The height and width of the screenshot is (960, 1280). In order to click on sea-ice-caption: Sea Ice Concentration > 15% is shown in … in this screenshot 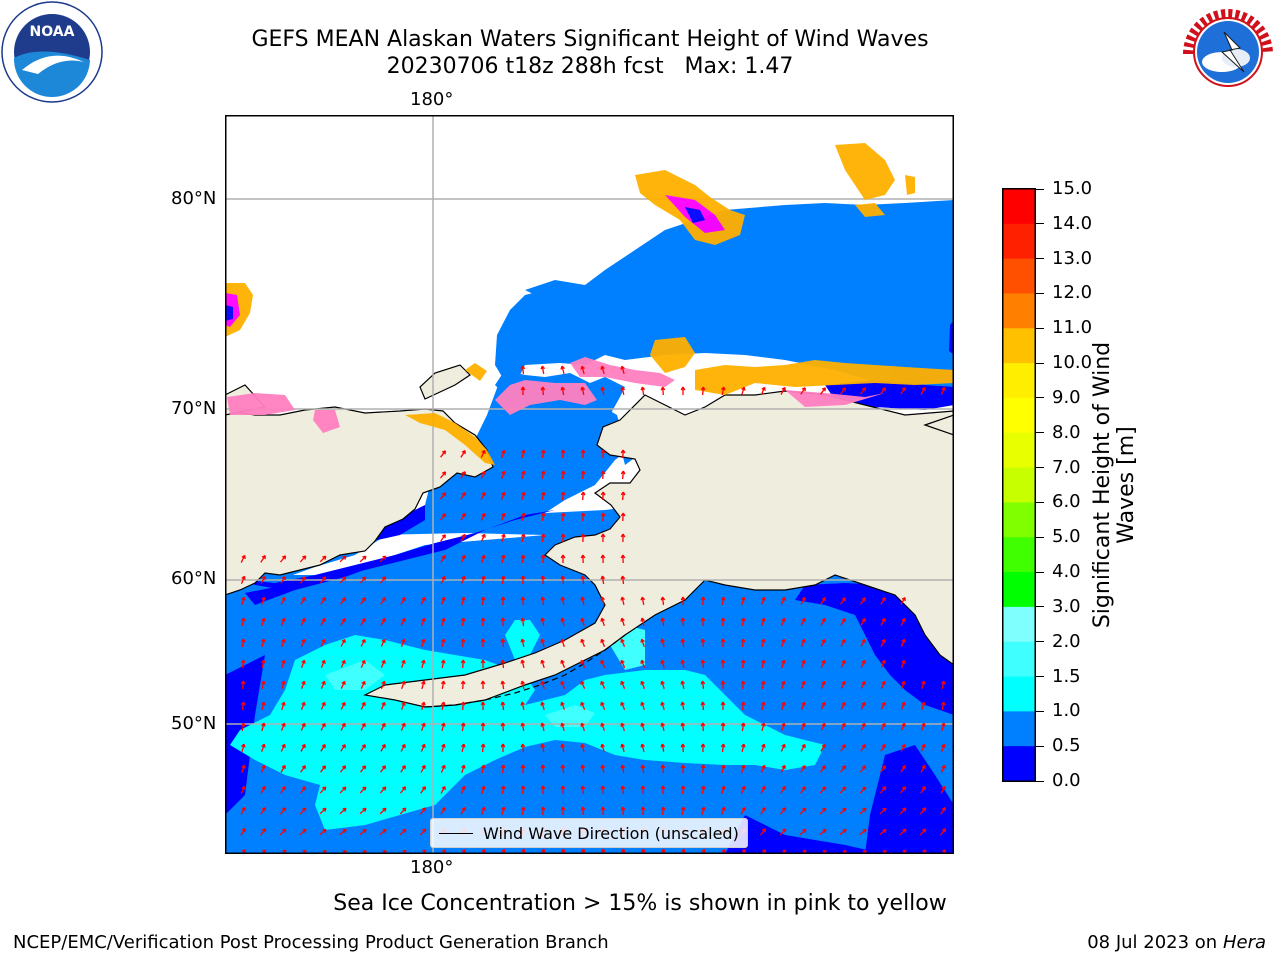, I will do `click(640, 903)`.